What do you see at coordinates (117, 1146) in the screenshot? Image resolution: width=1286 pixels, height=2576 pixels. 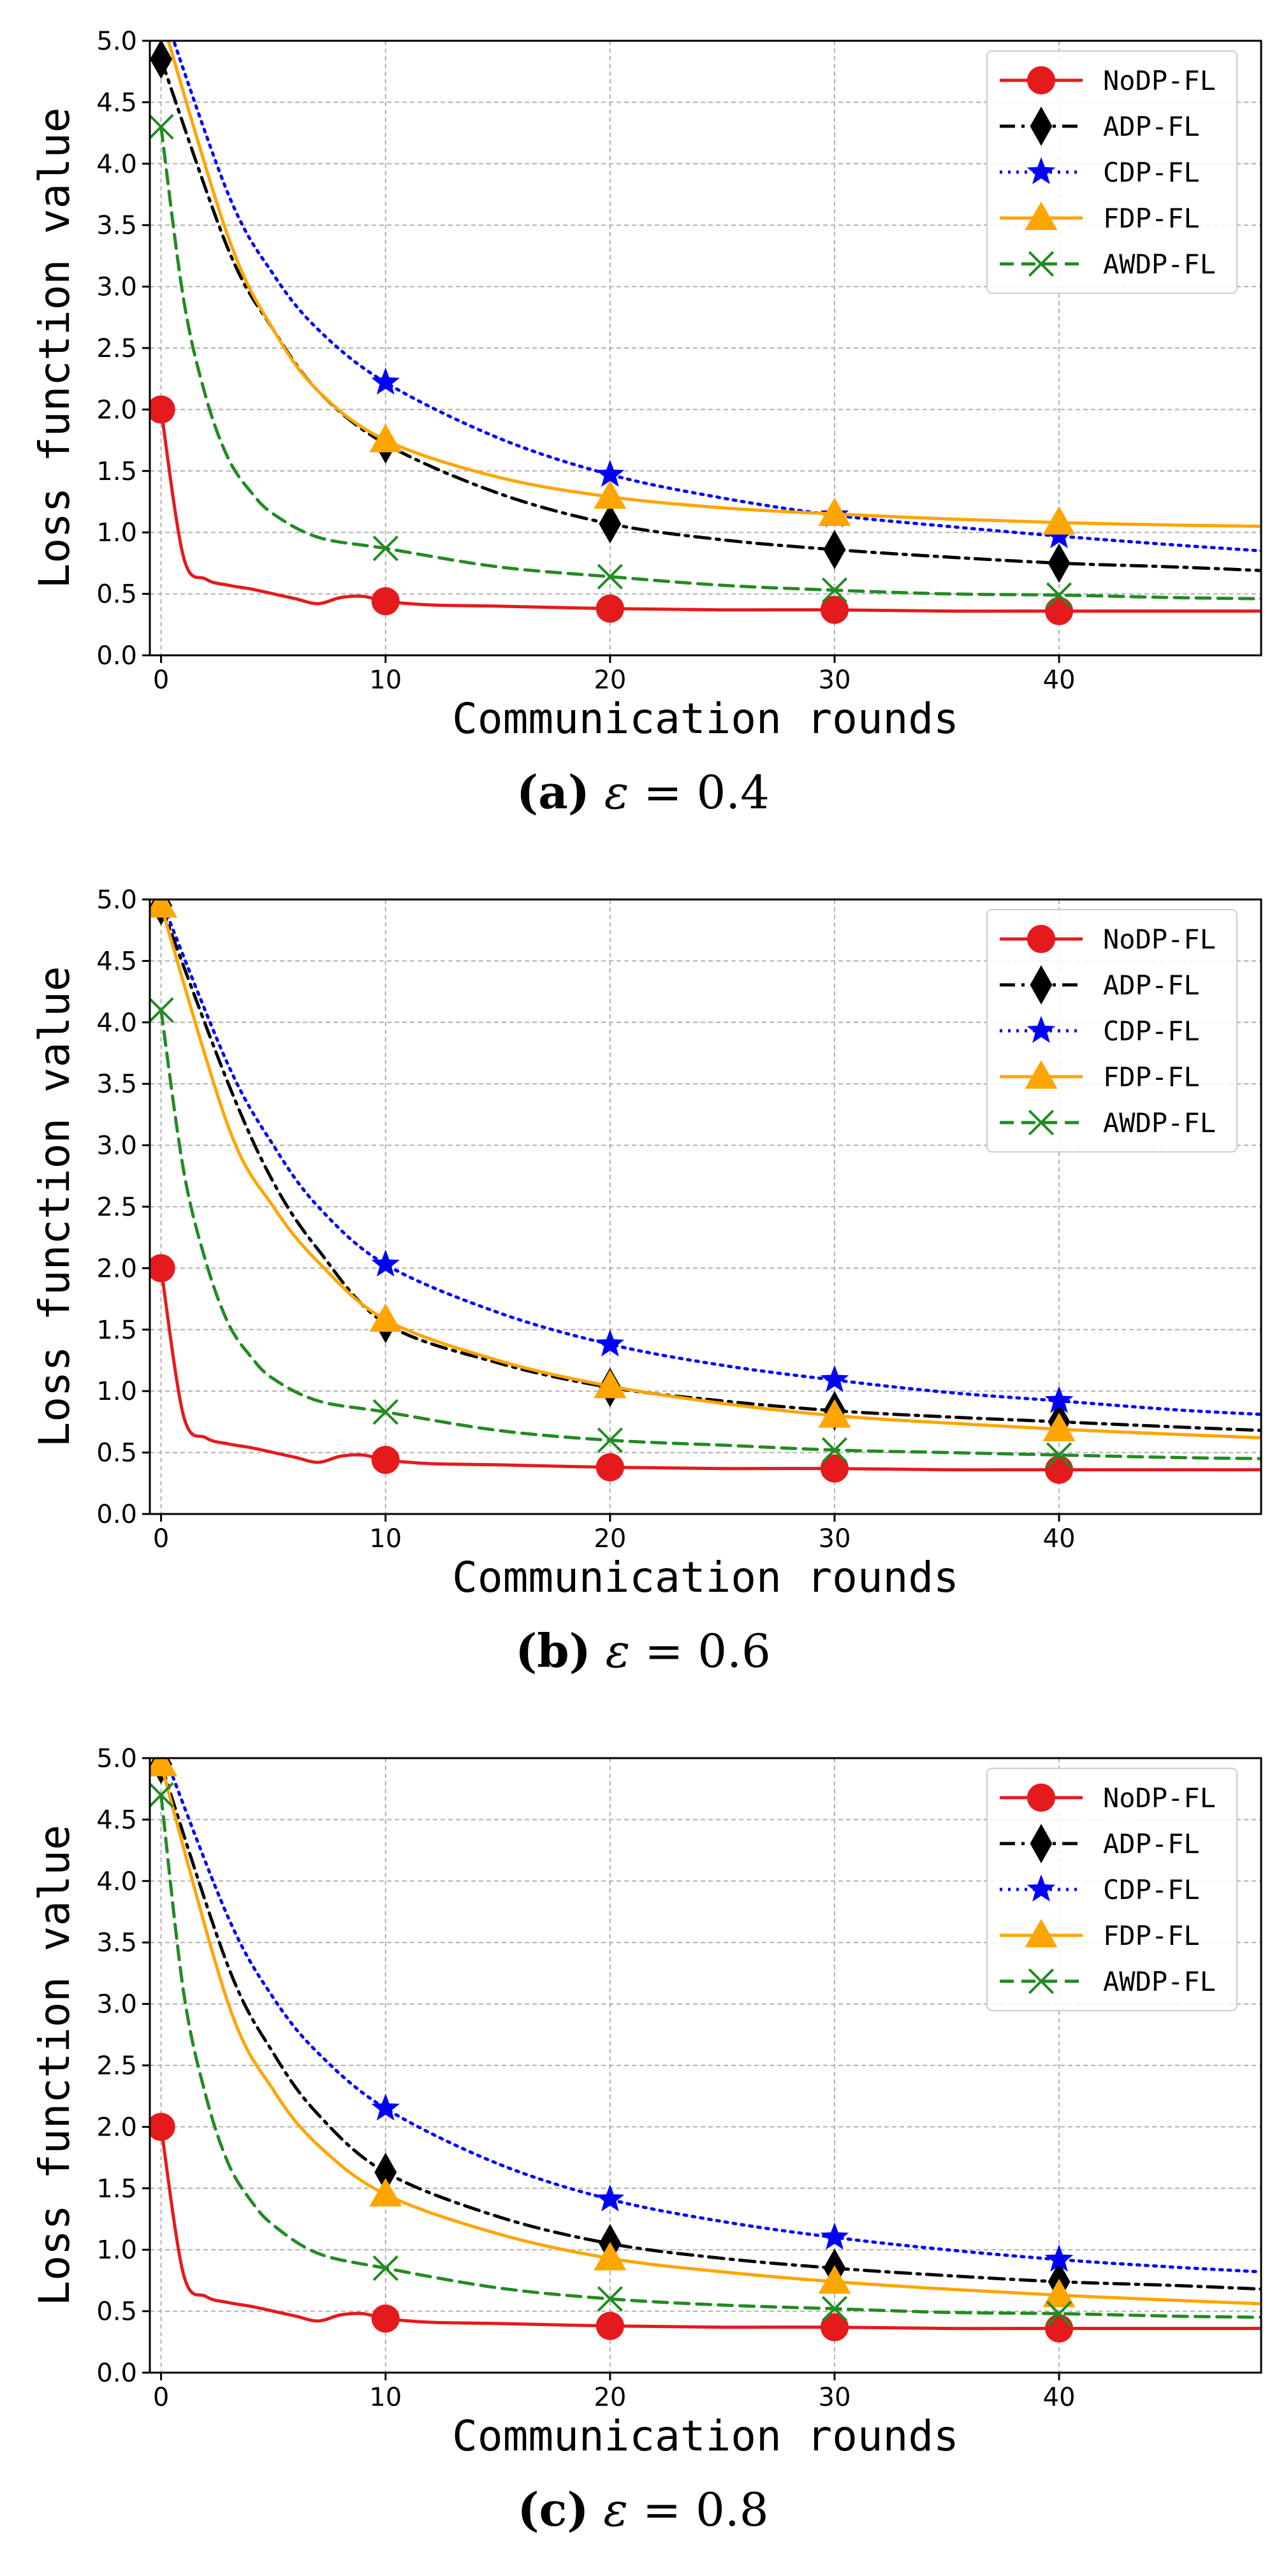 I see `chart1-ytick-label-3.0: 3.0` at bounding box center [117, 1146].